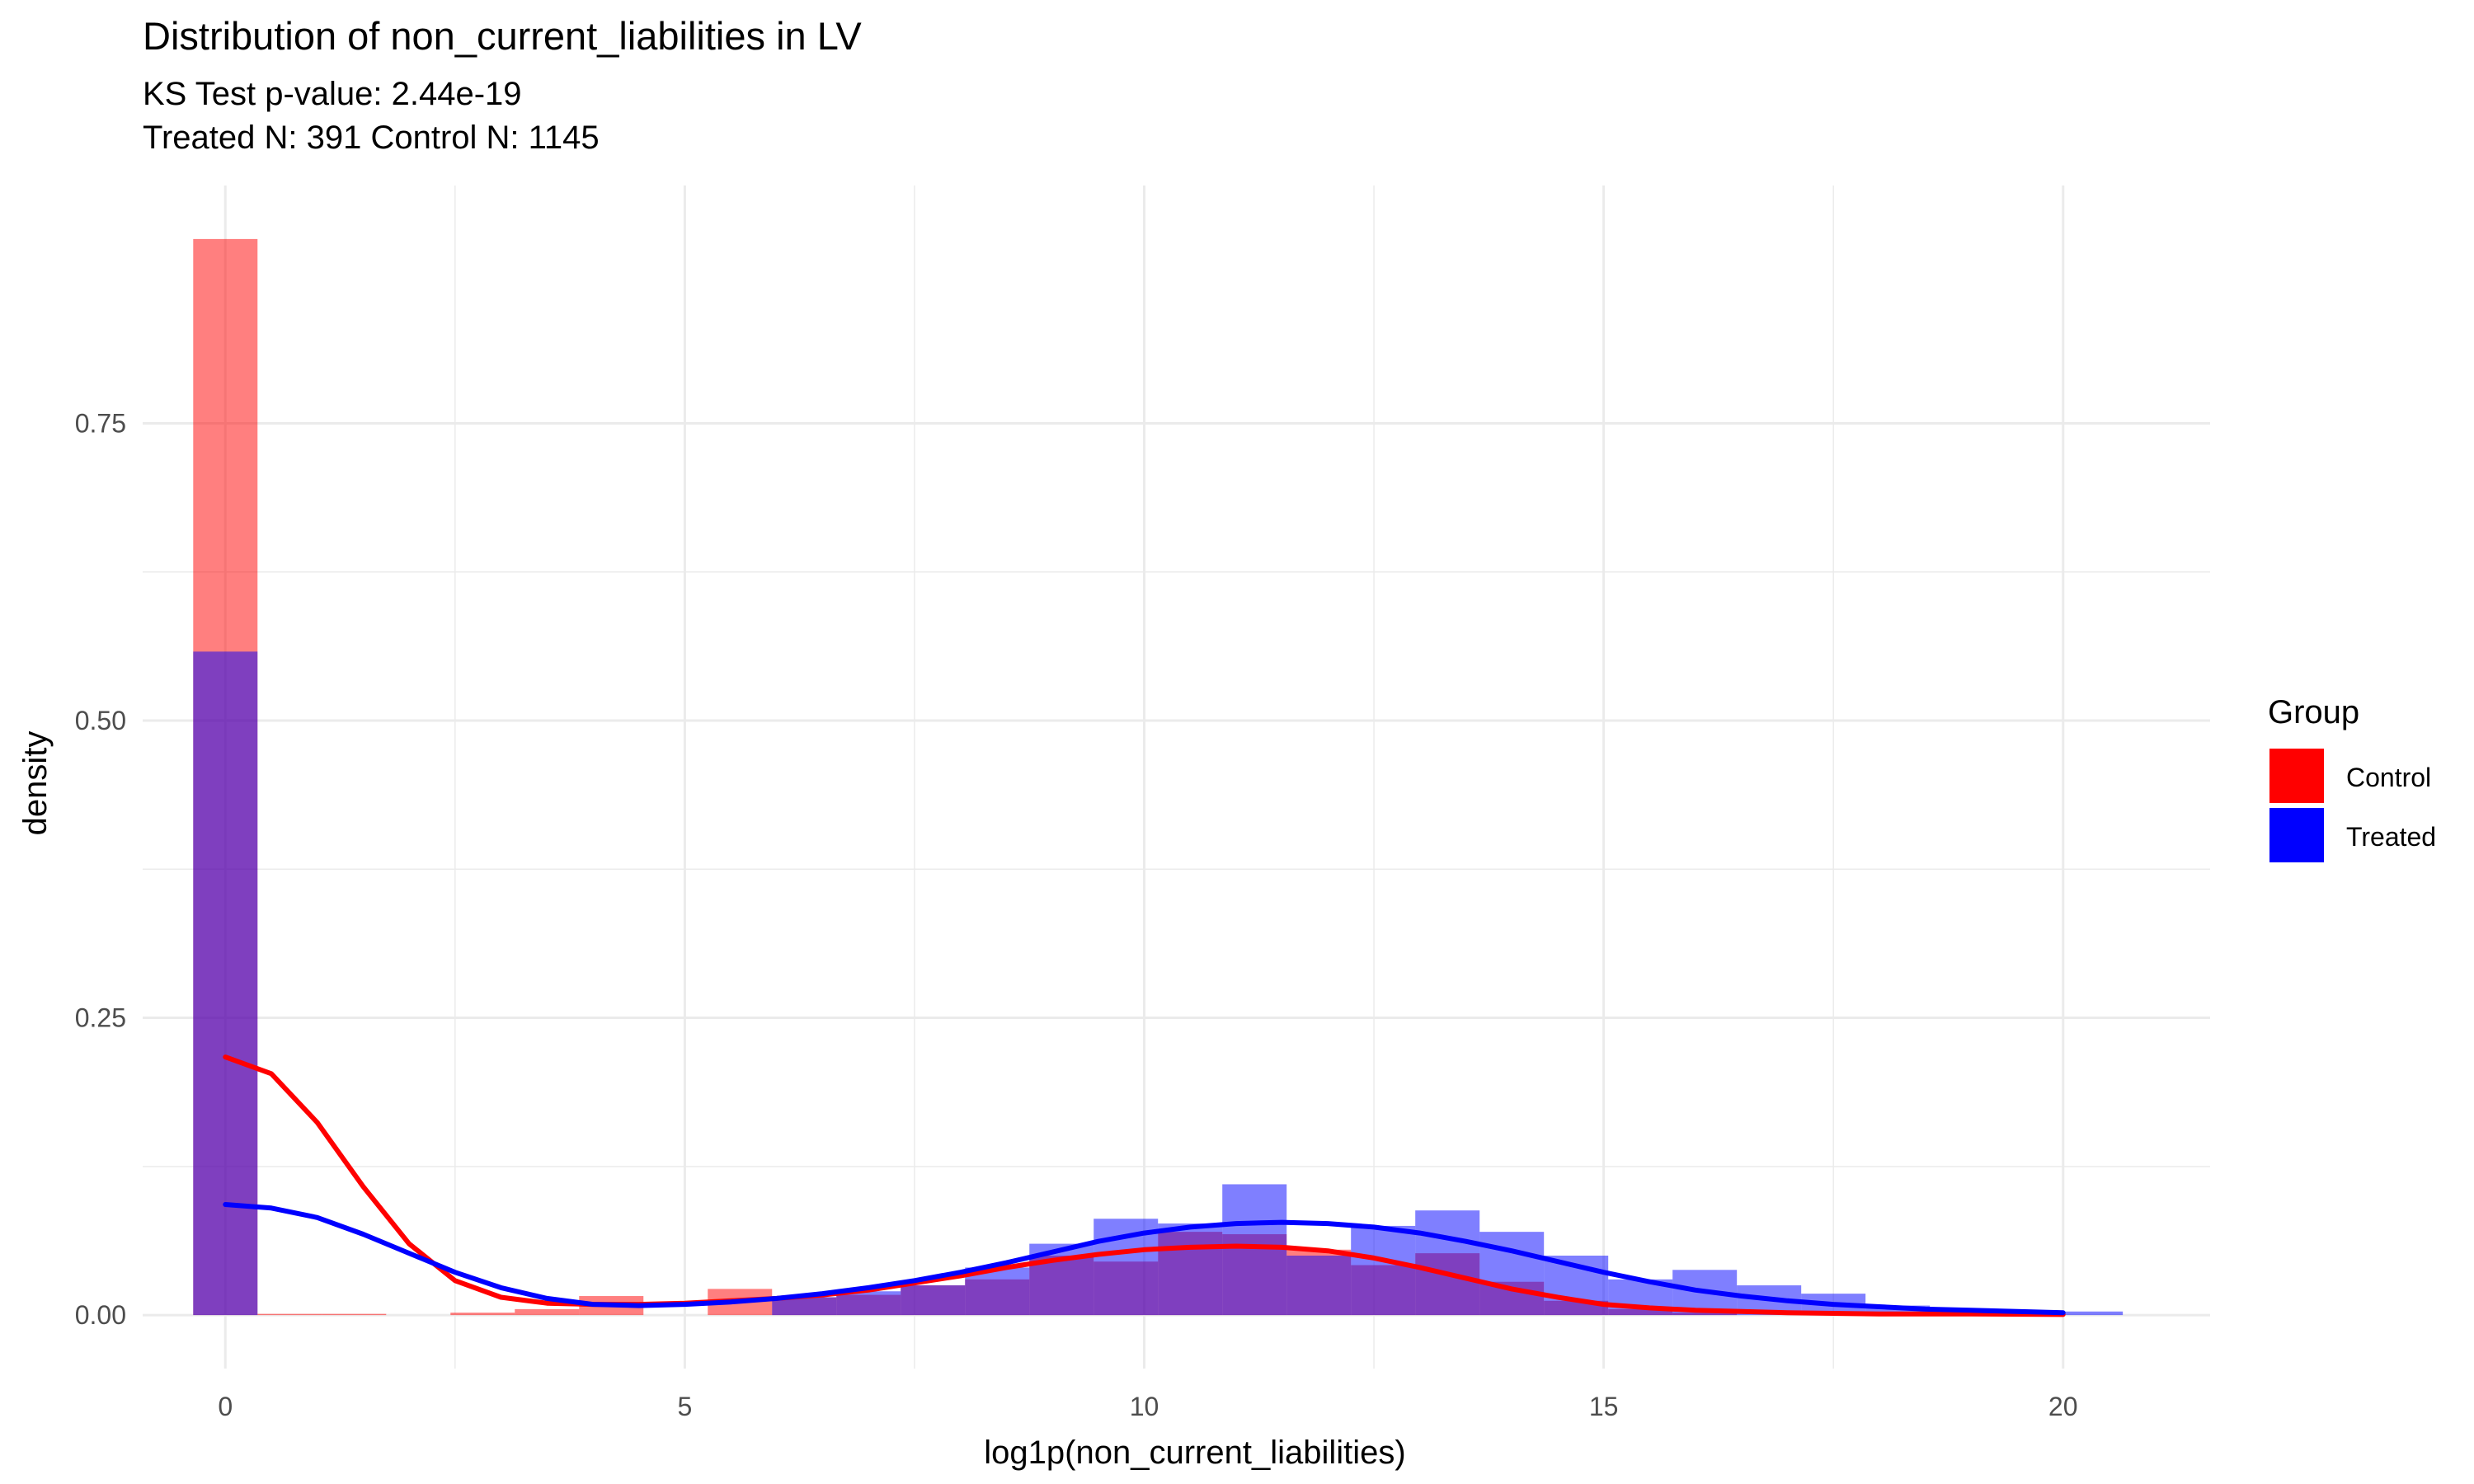 The width and height of the screenshot is (2474, 1484). I want to click on density-curves, so click(1144, 1185).